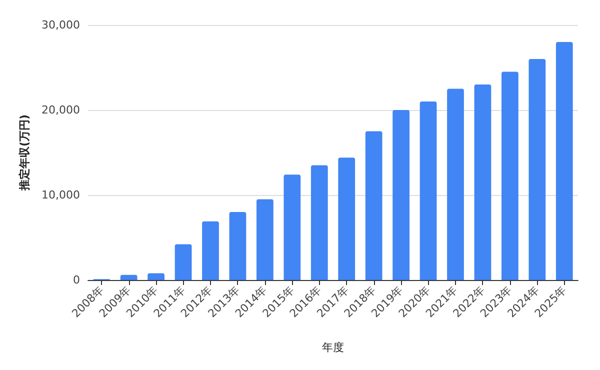 The height and width of the screenshot is (370, 600). I want to click on x-axis-title: 年度, so click(333, 347).